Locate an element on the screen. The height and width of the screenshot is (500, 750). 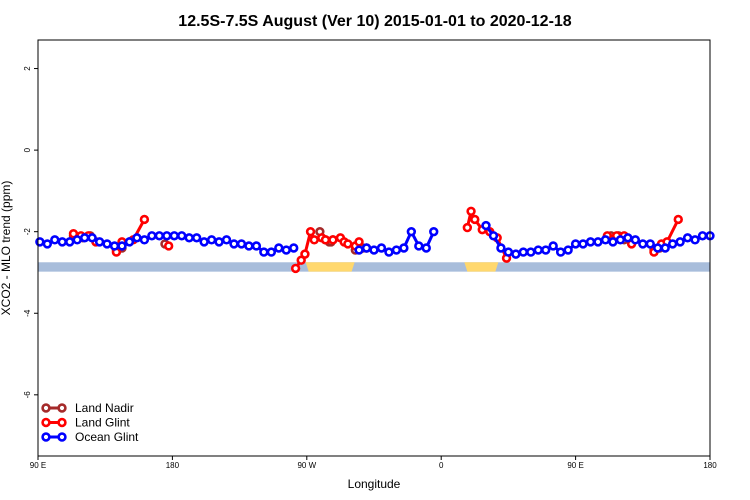
x-tick-label: 90 W is located at coordinates (306, 465).